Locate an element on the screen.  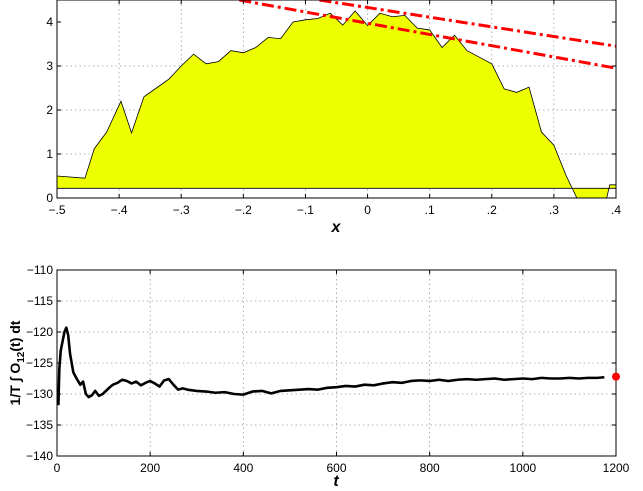
bottom-x-tick-label: 0 is located at coordinates (57, 468).